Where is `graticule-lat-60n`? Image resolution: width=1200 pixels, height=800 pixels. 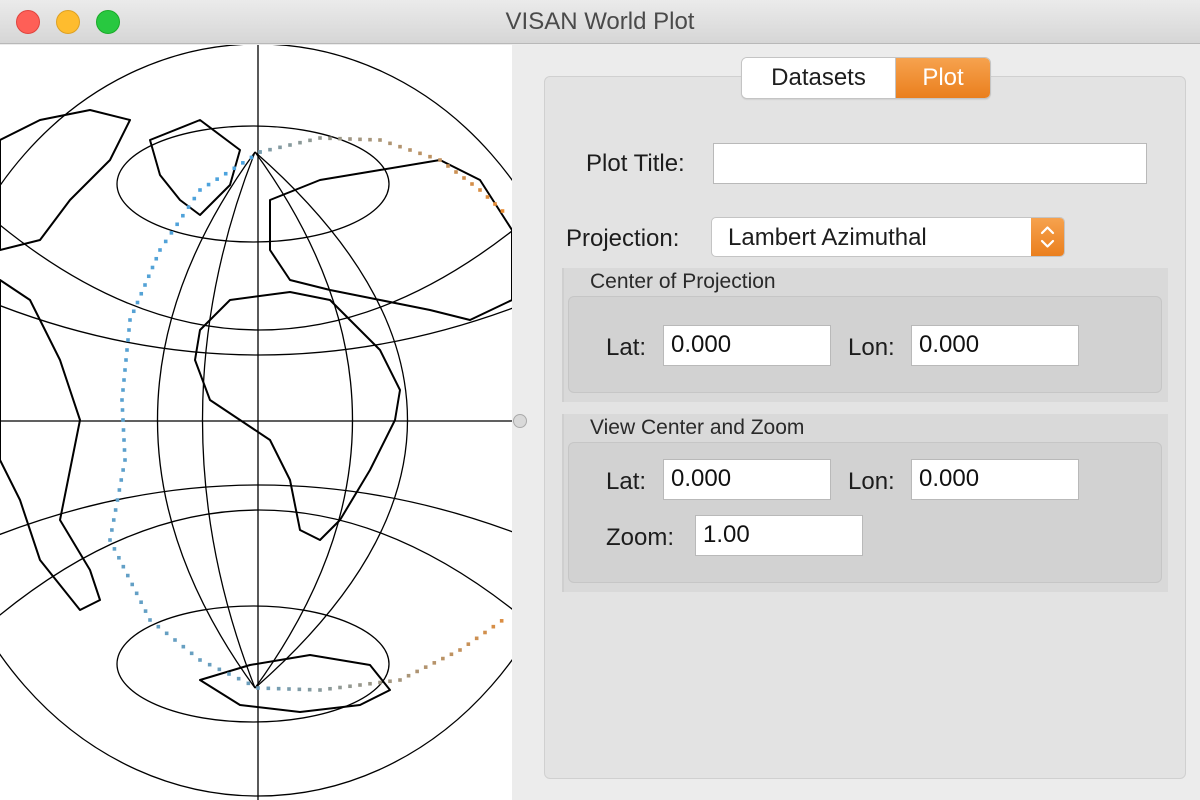
graticule-lat-60n is located at coordinates (256, 277).